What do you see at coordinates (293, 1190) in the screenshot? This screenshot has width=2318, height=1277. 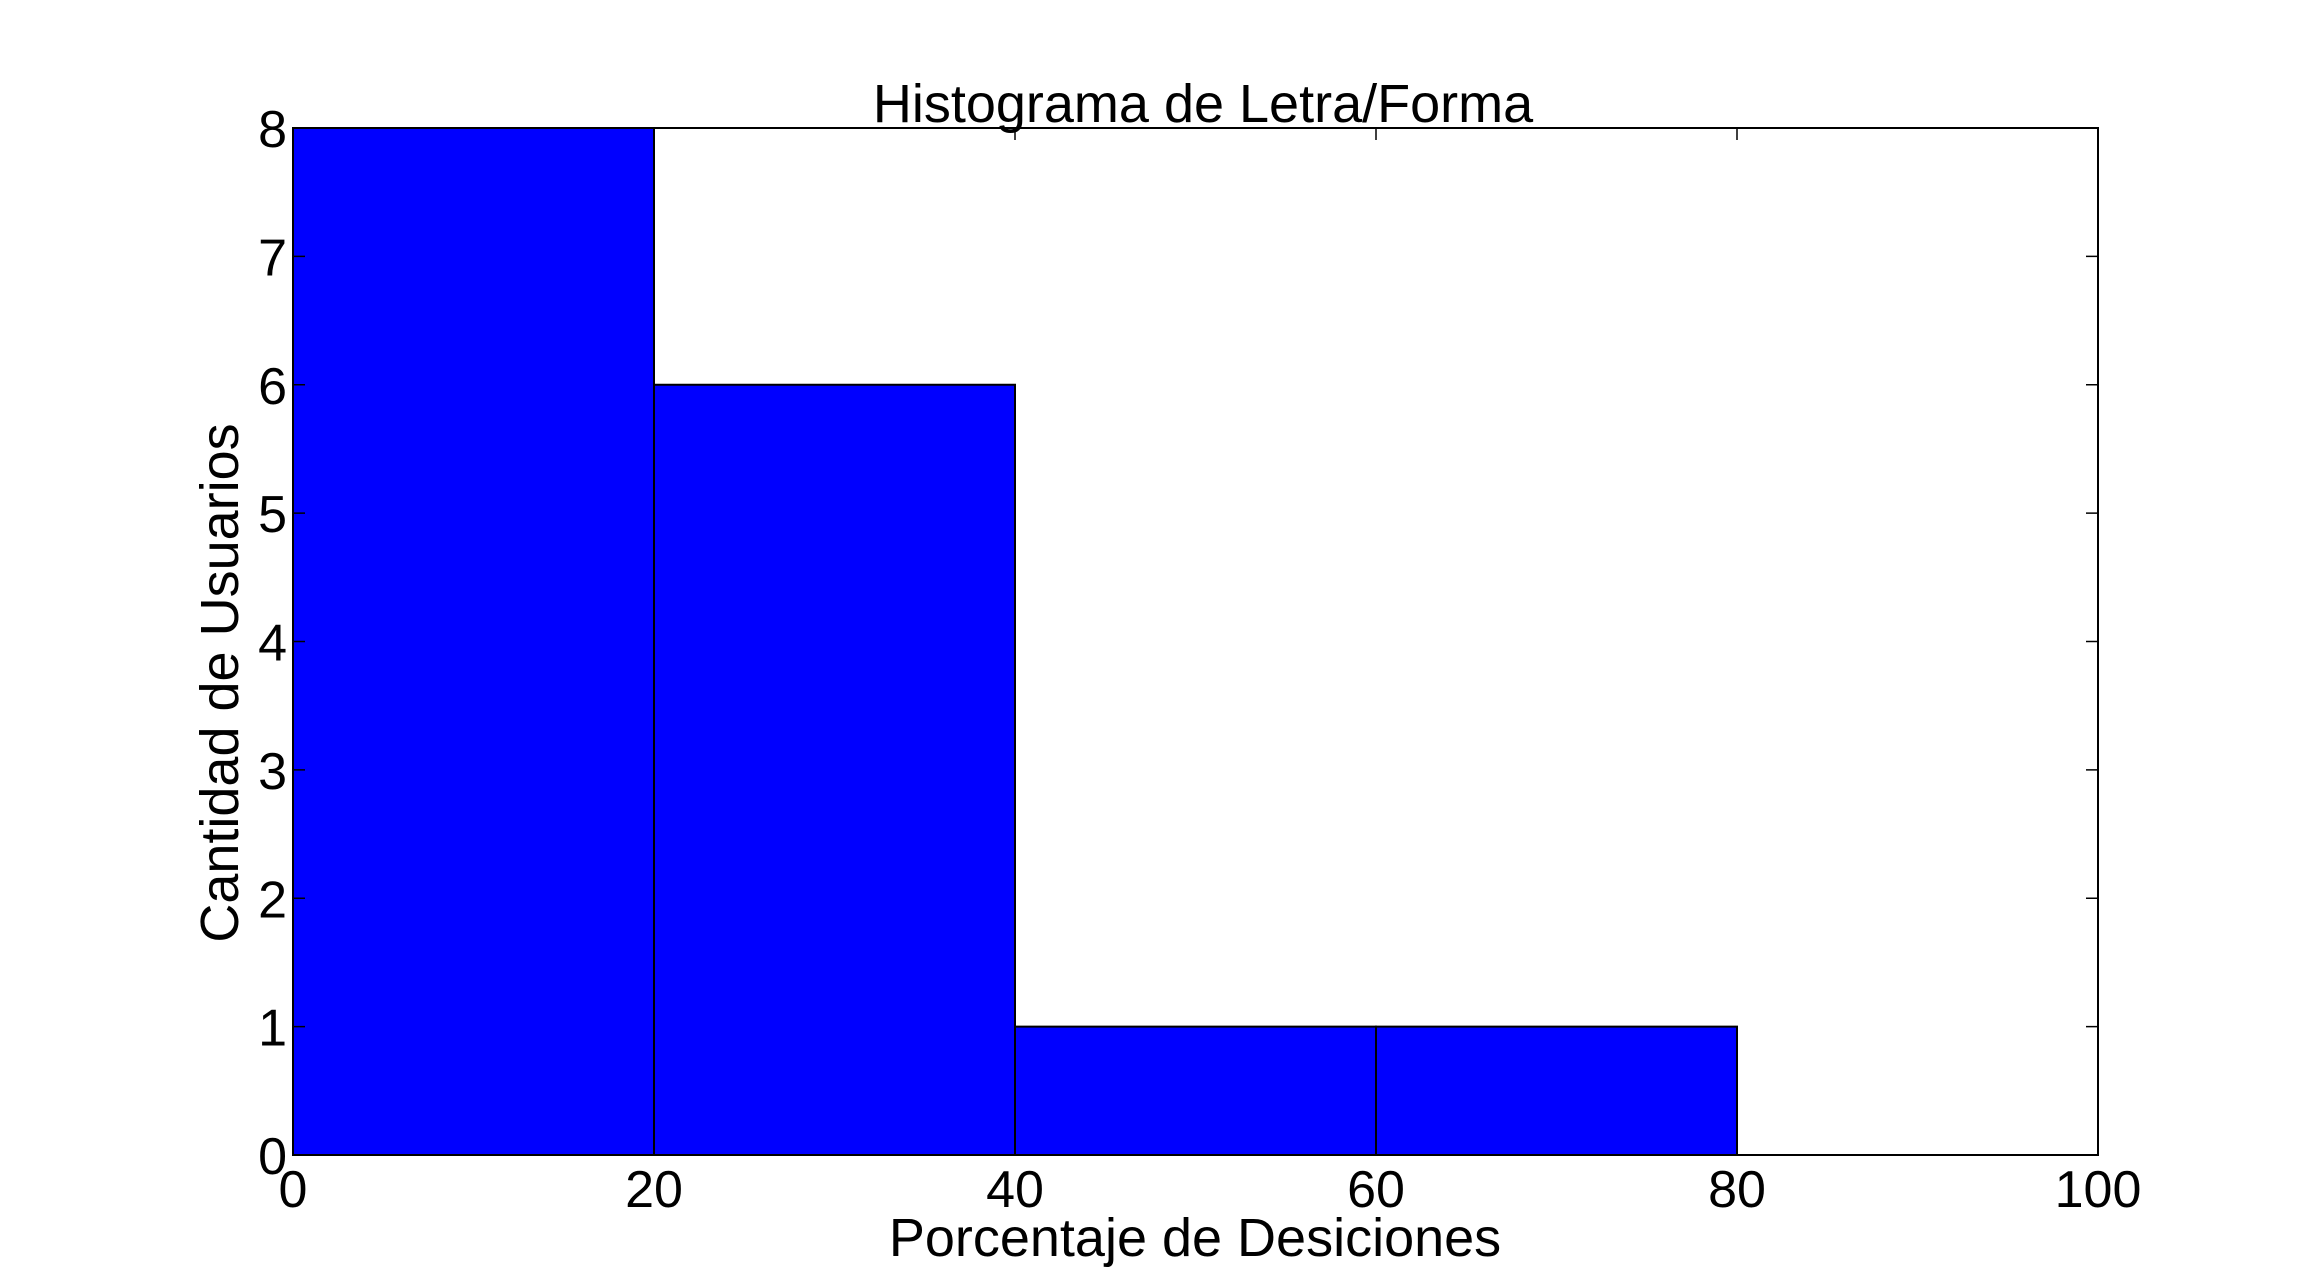 I see `x-tick-label: 0` at bounding box center [293, 1190].